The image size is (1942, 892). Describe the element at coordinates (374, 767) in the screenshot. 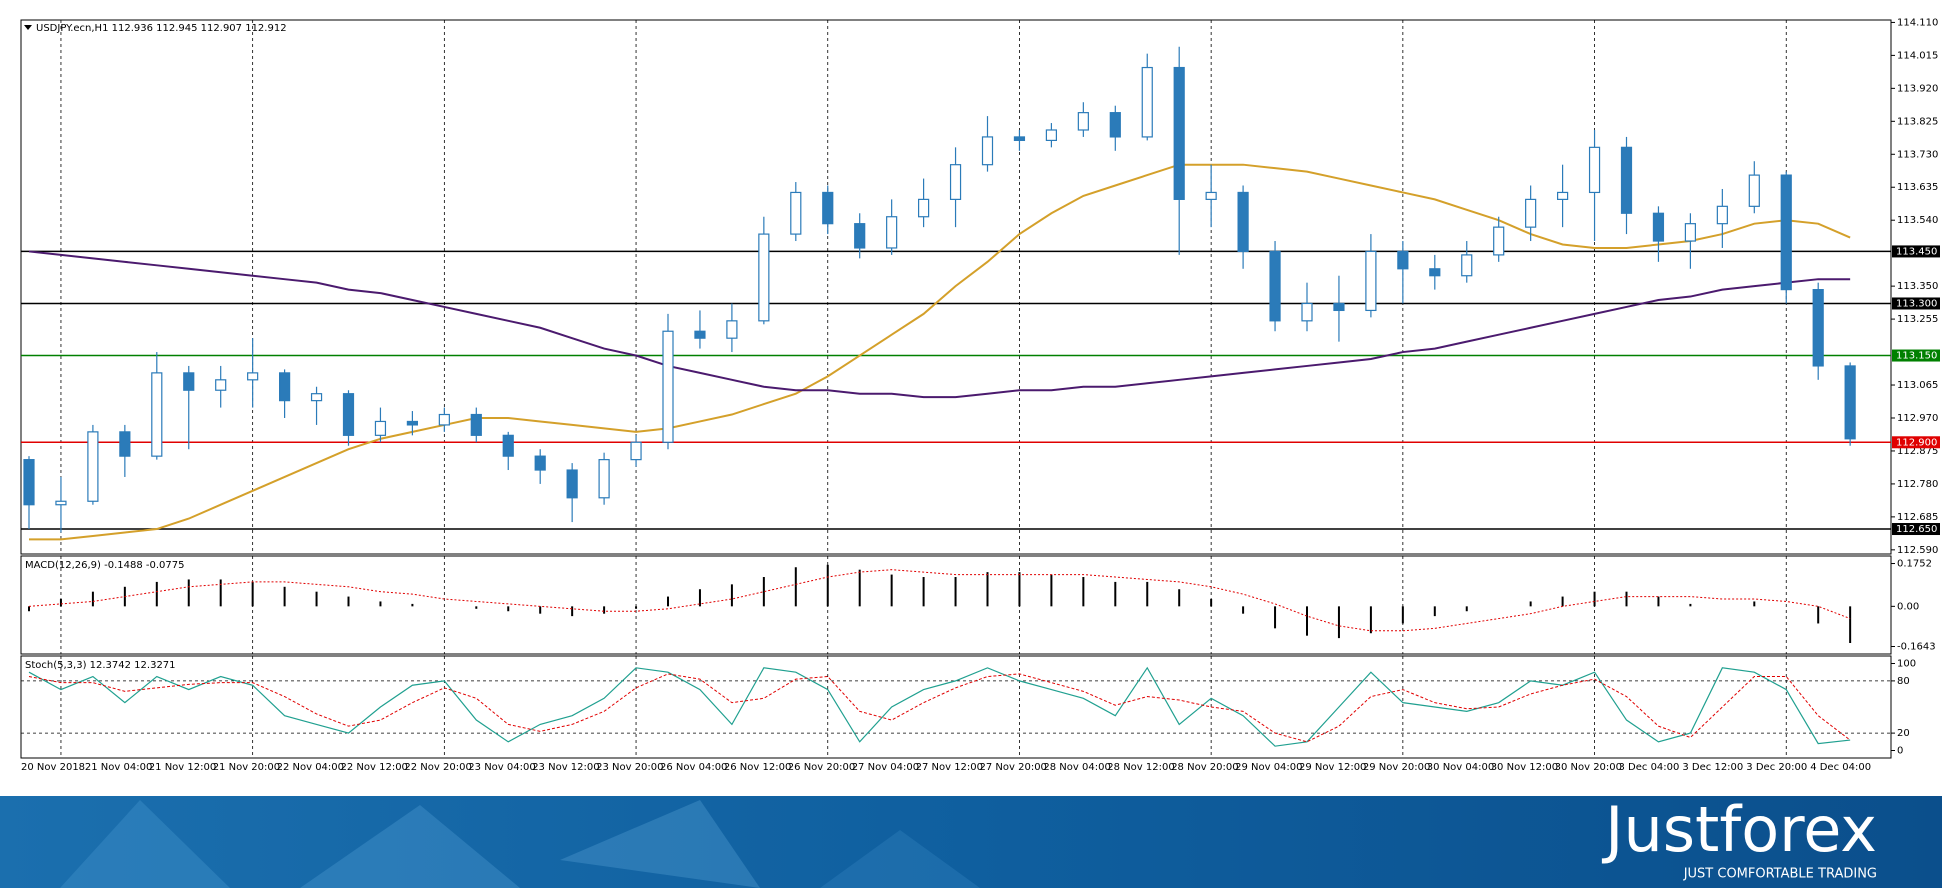

I see `x-tick-label: 22 Nov 12:00` at that location.